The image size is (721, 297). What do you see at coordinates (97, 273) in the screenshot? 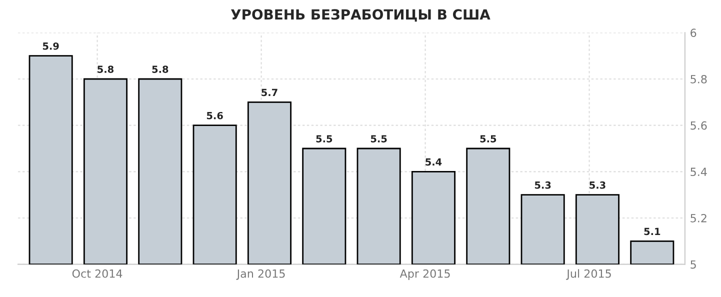
I see `x-tick-label: Oct 2014` at bounding box center [97, 273].